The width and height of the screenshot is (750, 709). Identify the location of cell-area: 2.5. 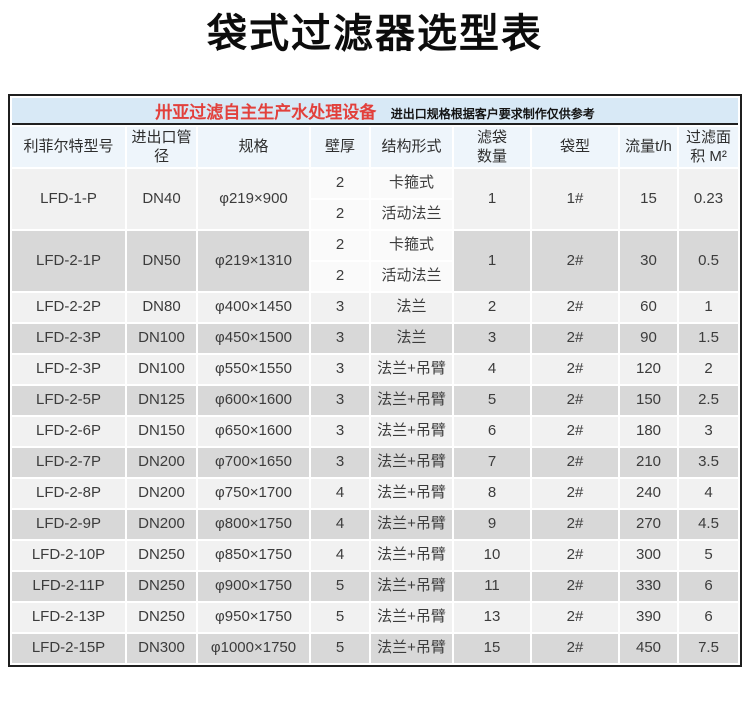
(709, 400).